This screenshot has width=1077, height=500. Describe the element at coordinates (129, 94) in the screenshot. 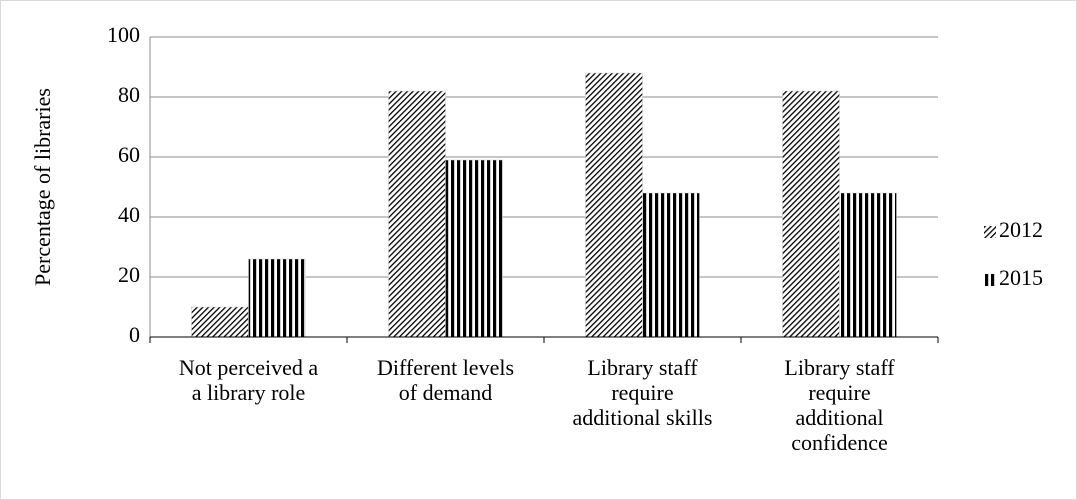

I see `y-tick-label: 80` at that location.